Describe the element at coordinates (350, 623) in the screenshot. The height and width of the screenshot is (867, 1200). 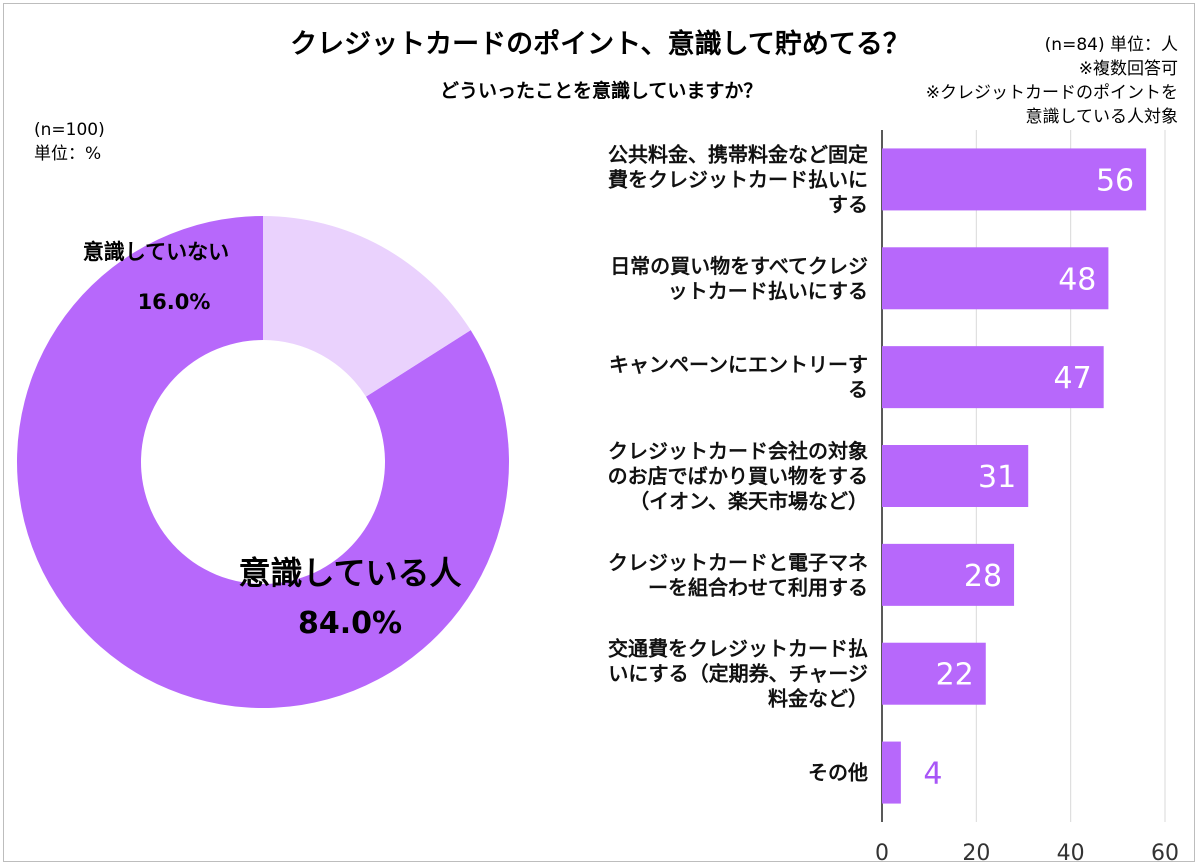
I see `donut-value-aware: 84.0%` at that location.